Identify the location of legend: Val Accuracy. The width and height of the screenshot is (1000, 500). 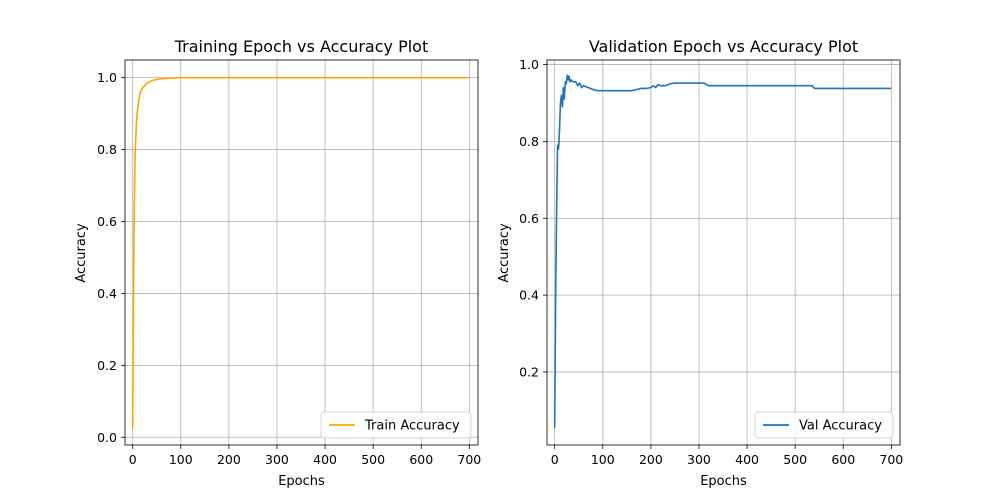
(824, 425).